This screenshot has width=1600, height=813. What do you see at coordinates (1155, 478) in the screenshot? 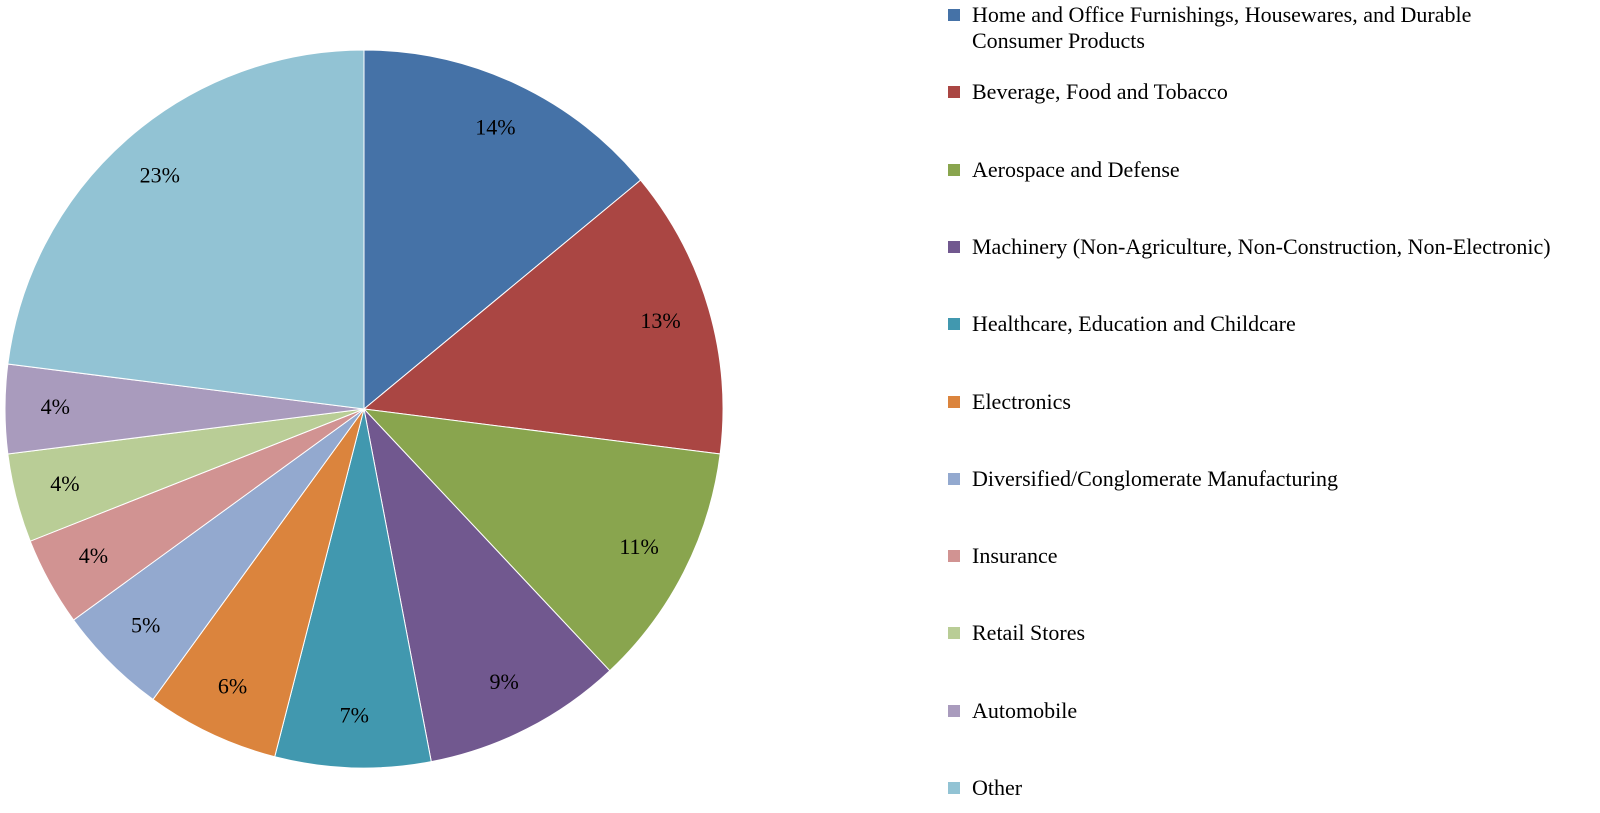
I see `legend-label: Diversified/Conglomerate Manufacturing` at bounding box center [1155, 478].